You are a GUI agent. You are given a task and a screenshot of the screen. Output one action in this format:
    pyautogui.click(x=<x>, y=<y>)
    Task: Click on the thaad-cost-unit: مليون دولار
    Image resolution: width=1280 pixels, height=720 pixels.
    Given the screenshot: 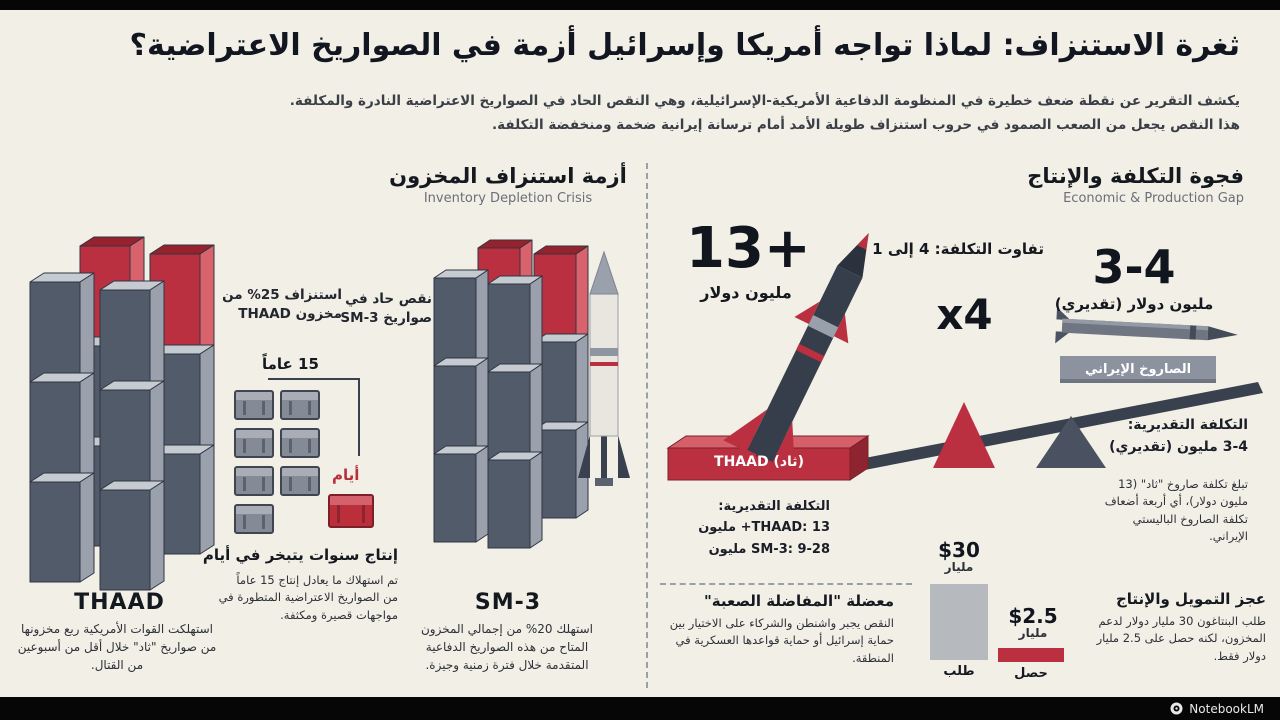 What is the action you would take?
    pyautogui.click(x=746, y=292)
    